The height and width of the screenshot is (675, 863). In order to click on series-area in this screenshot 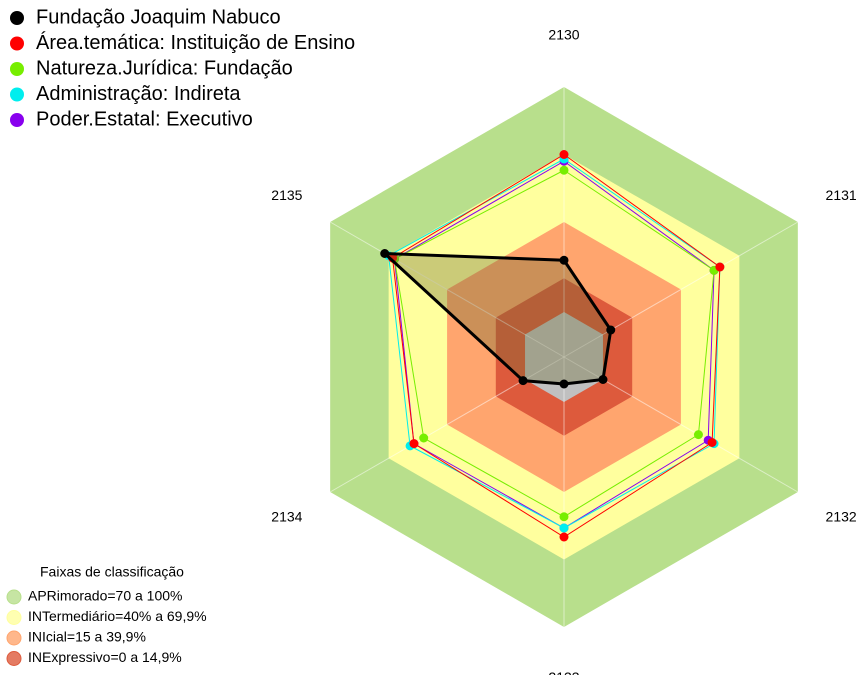, I will do `click(497, 318)`.